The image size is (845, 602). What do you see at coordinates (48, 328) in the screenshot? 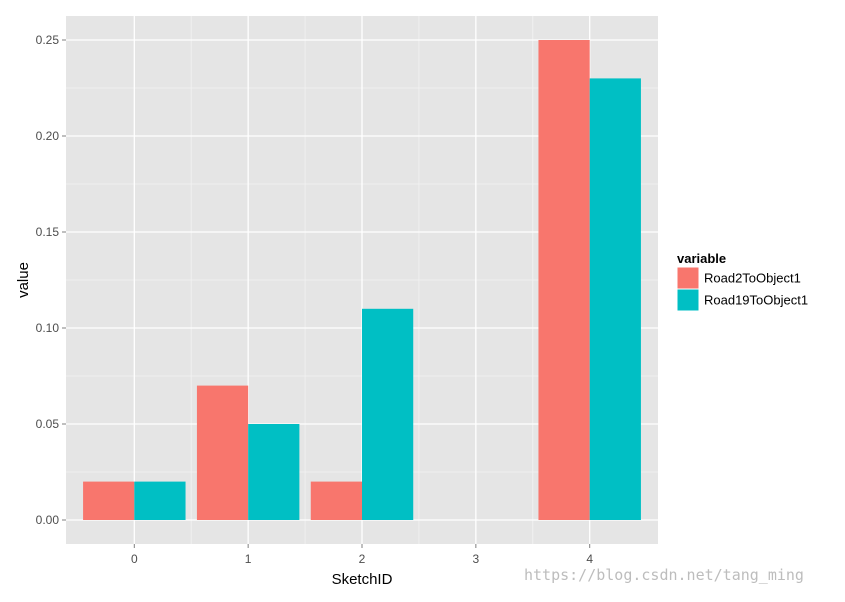
I see `y-tick-label: 0.10` at bounding box center [48, 328].